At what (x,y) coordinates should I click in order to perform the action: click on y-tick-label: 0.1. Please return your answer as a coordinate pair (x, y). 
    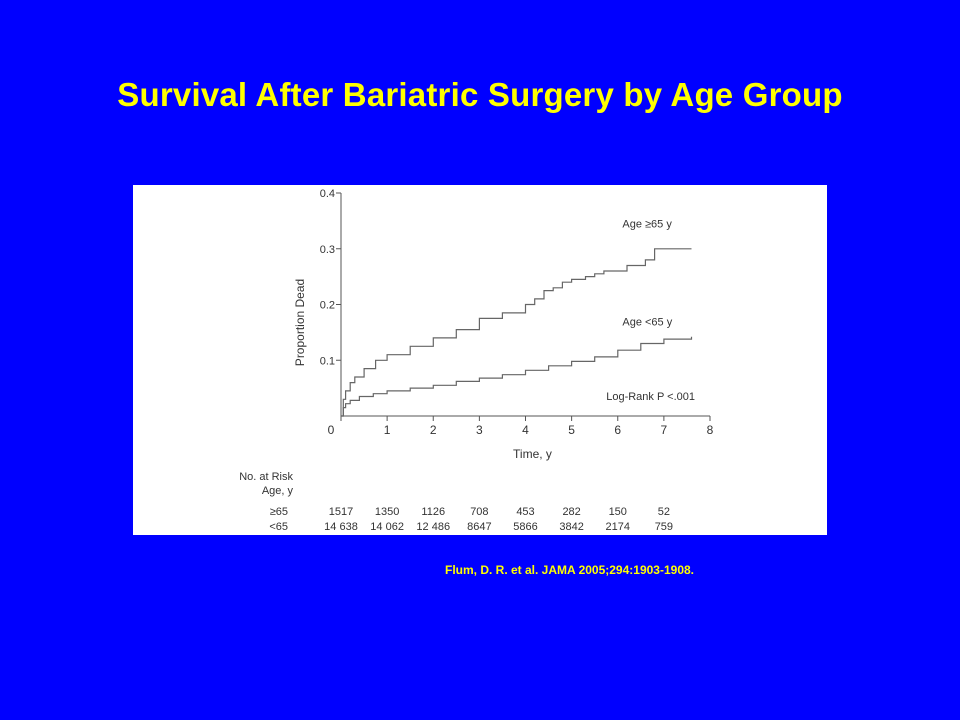
    Looking at the image, I should click on (327, 361).